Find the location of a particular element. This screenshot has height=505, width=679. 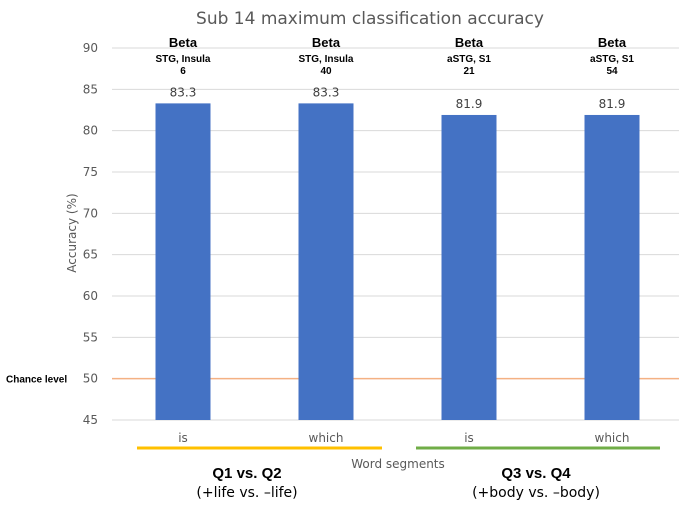

y-axis-title: Accuracy (%) is located at coordinates (72, 232).